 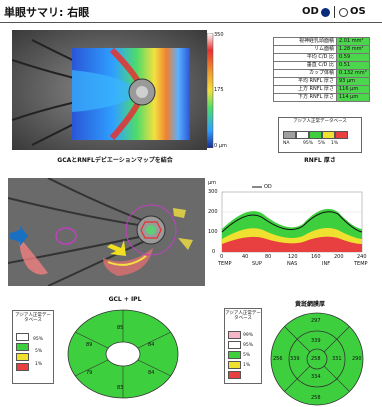 What do you see at coordinates (310, 11) in the screenshot?
I see `od-label: OD` at bounding box center [310, 11].